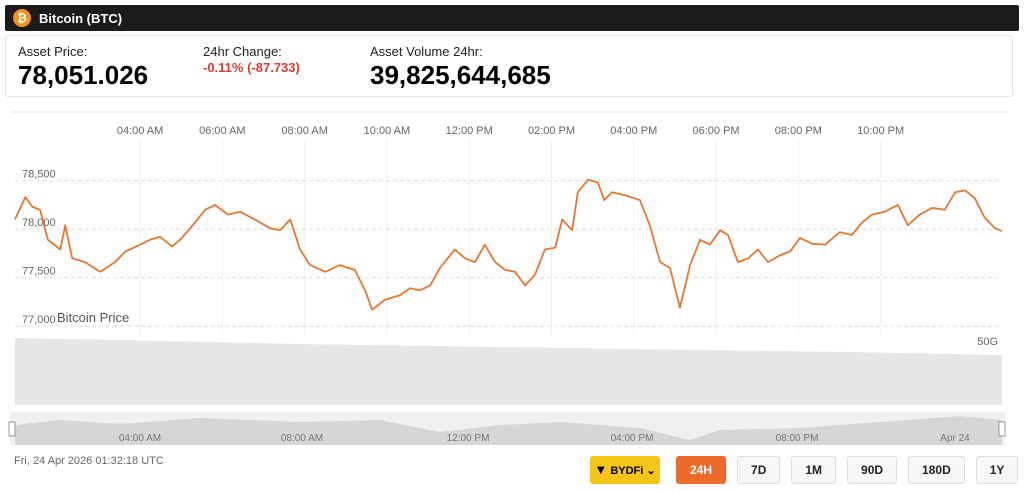  What do you see at coordinates (22, 18) in the screenshot?
I see `bitcoin-icon: ₿` at bounding box center [22, 18].